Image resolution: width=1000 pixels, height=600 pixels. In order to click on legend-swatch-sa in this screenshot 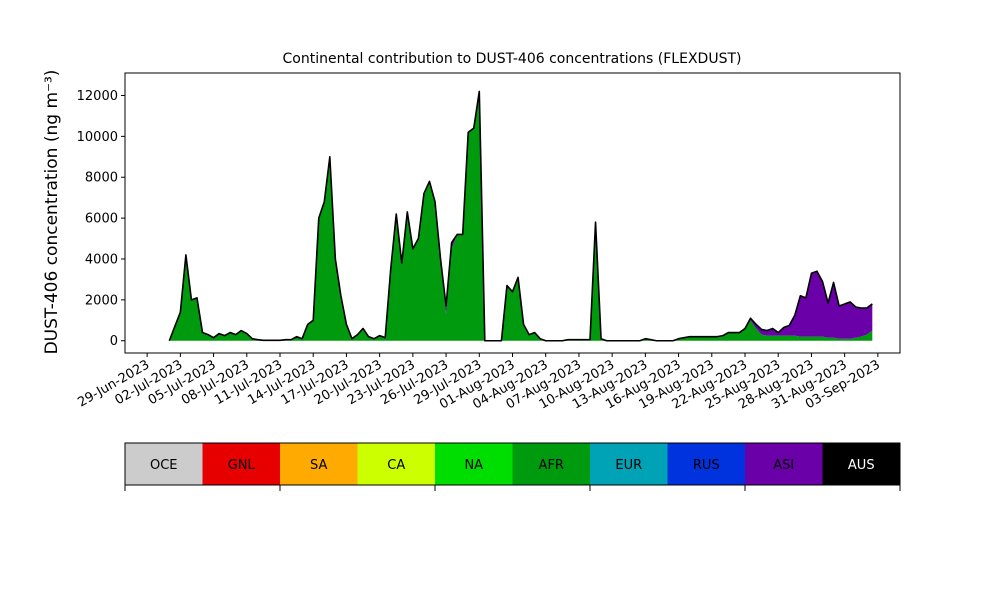, I will do `click(319, 464)`.